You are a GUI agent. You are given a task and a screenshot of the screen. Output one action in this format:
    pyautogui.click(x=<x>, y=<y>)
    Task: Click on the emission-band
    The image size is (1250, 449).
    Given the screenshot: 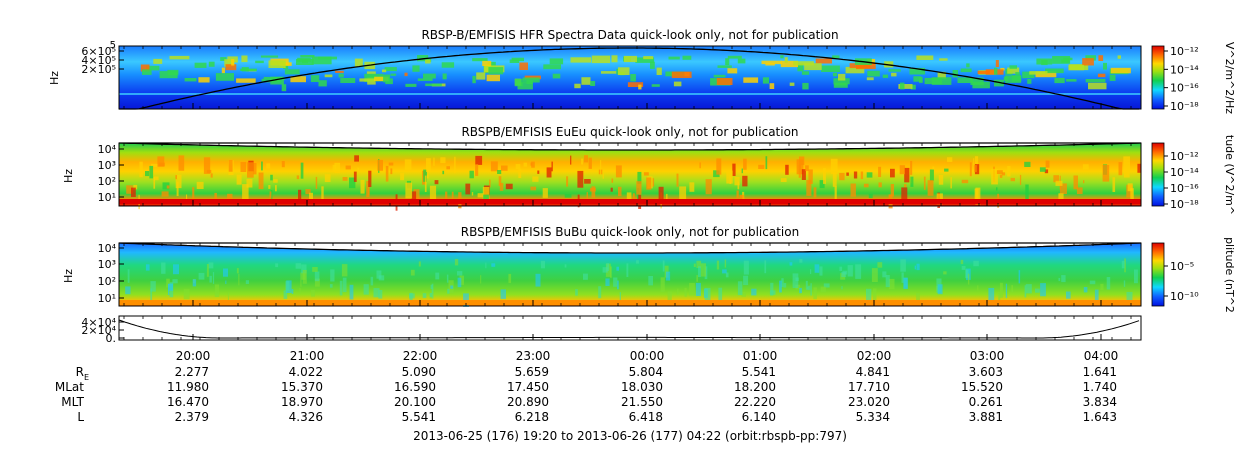 What is the action you would take?
    pyautogui.click(x=630, y=302)
    